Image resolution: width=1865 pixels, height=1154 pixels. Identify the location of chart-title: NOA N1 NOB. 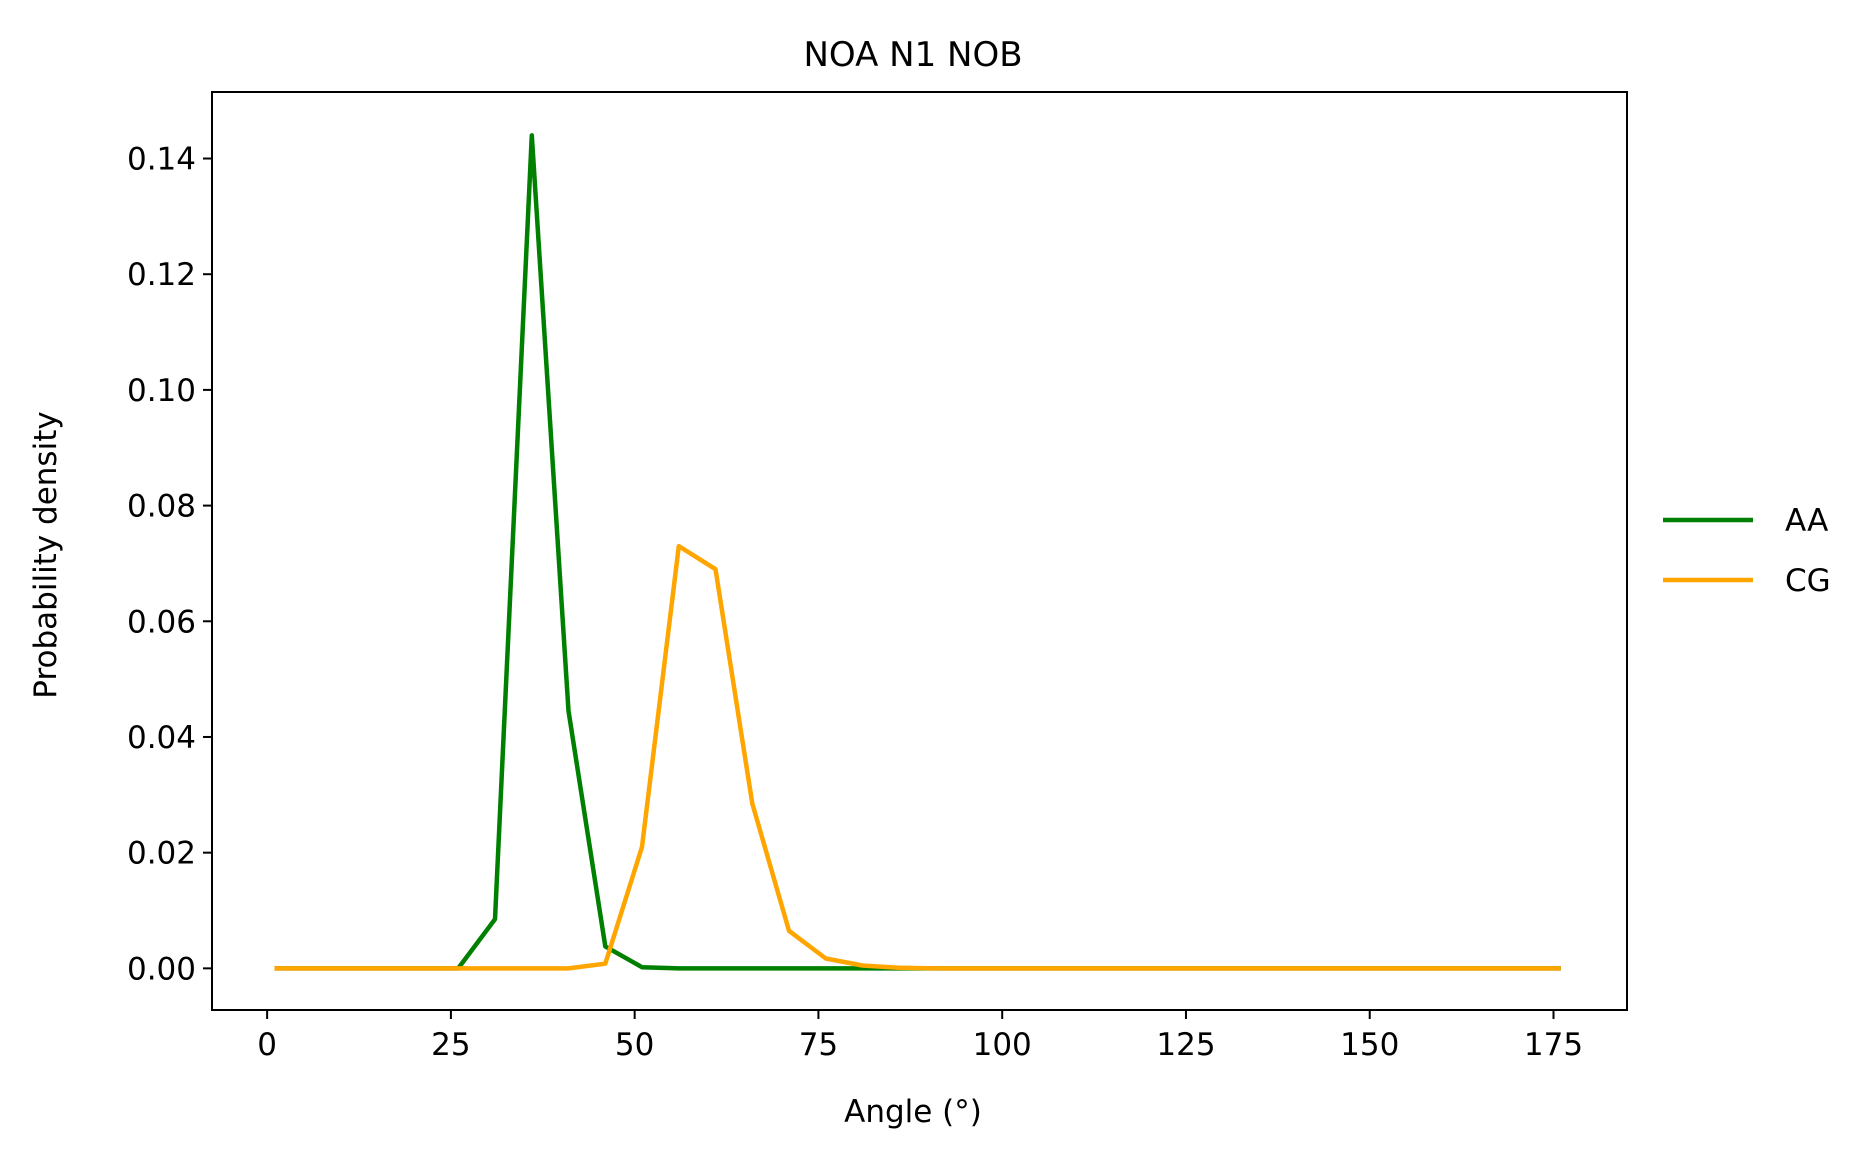
(912, 55).